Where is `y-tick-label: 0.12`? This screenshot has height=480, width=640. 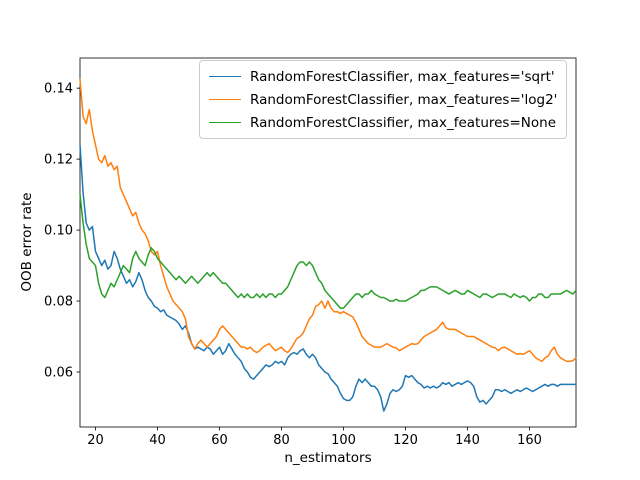 y-tick-label: 0.12 is located at coordinates (58, 160).